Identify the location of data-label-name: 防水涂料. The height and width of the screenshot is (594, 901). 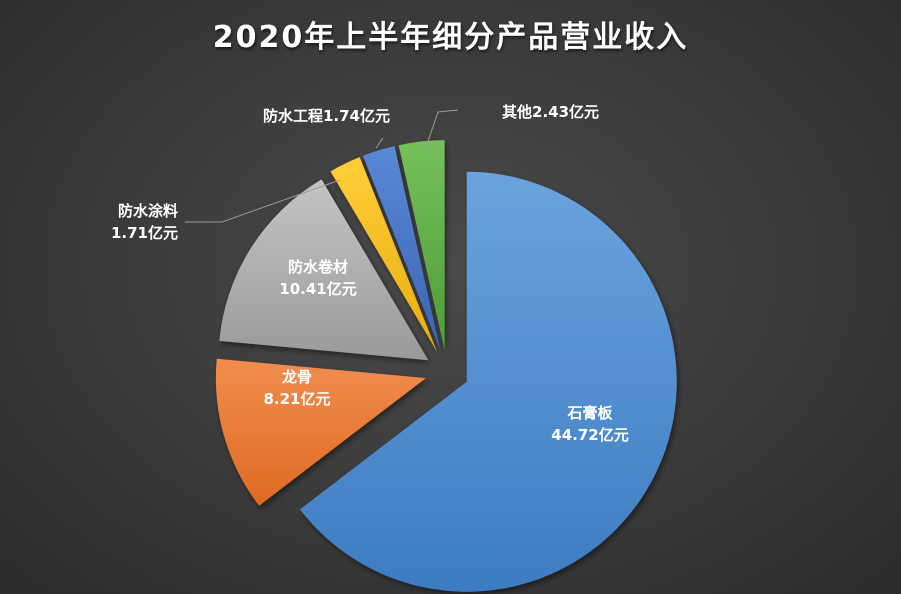
(148, 211).